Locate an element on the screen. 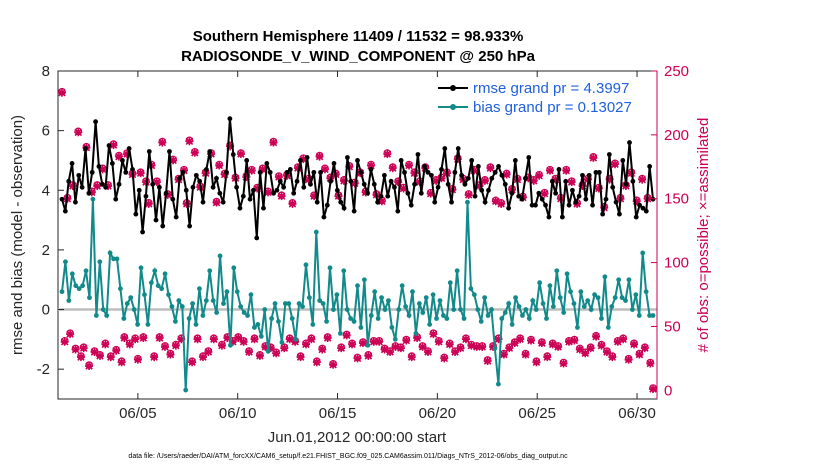 Image resolution: width=830 pixels, height=470 pixels. y-right-tick-label: 250 is located at coordinates (676, 71).